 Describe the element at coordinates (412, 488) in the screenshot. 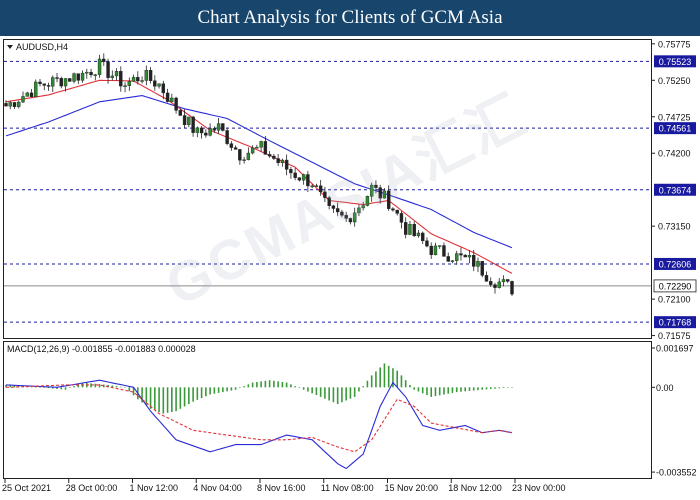

I see `time-tick-label: 15 Nov 20:00` at that location.